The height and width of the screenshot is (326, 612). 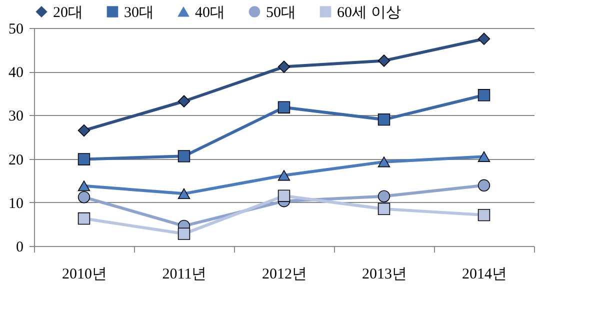 What do you see at coordinates (16, 116) in the screenshot?
I see `y-tick-label: 30` at bounding box center [16, 116].